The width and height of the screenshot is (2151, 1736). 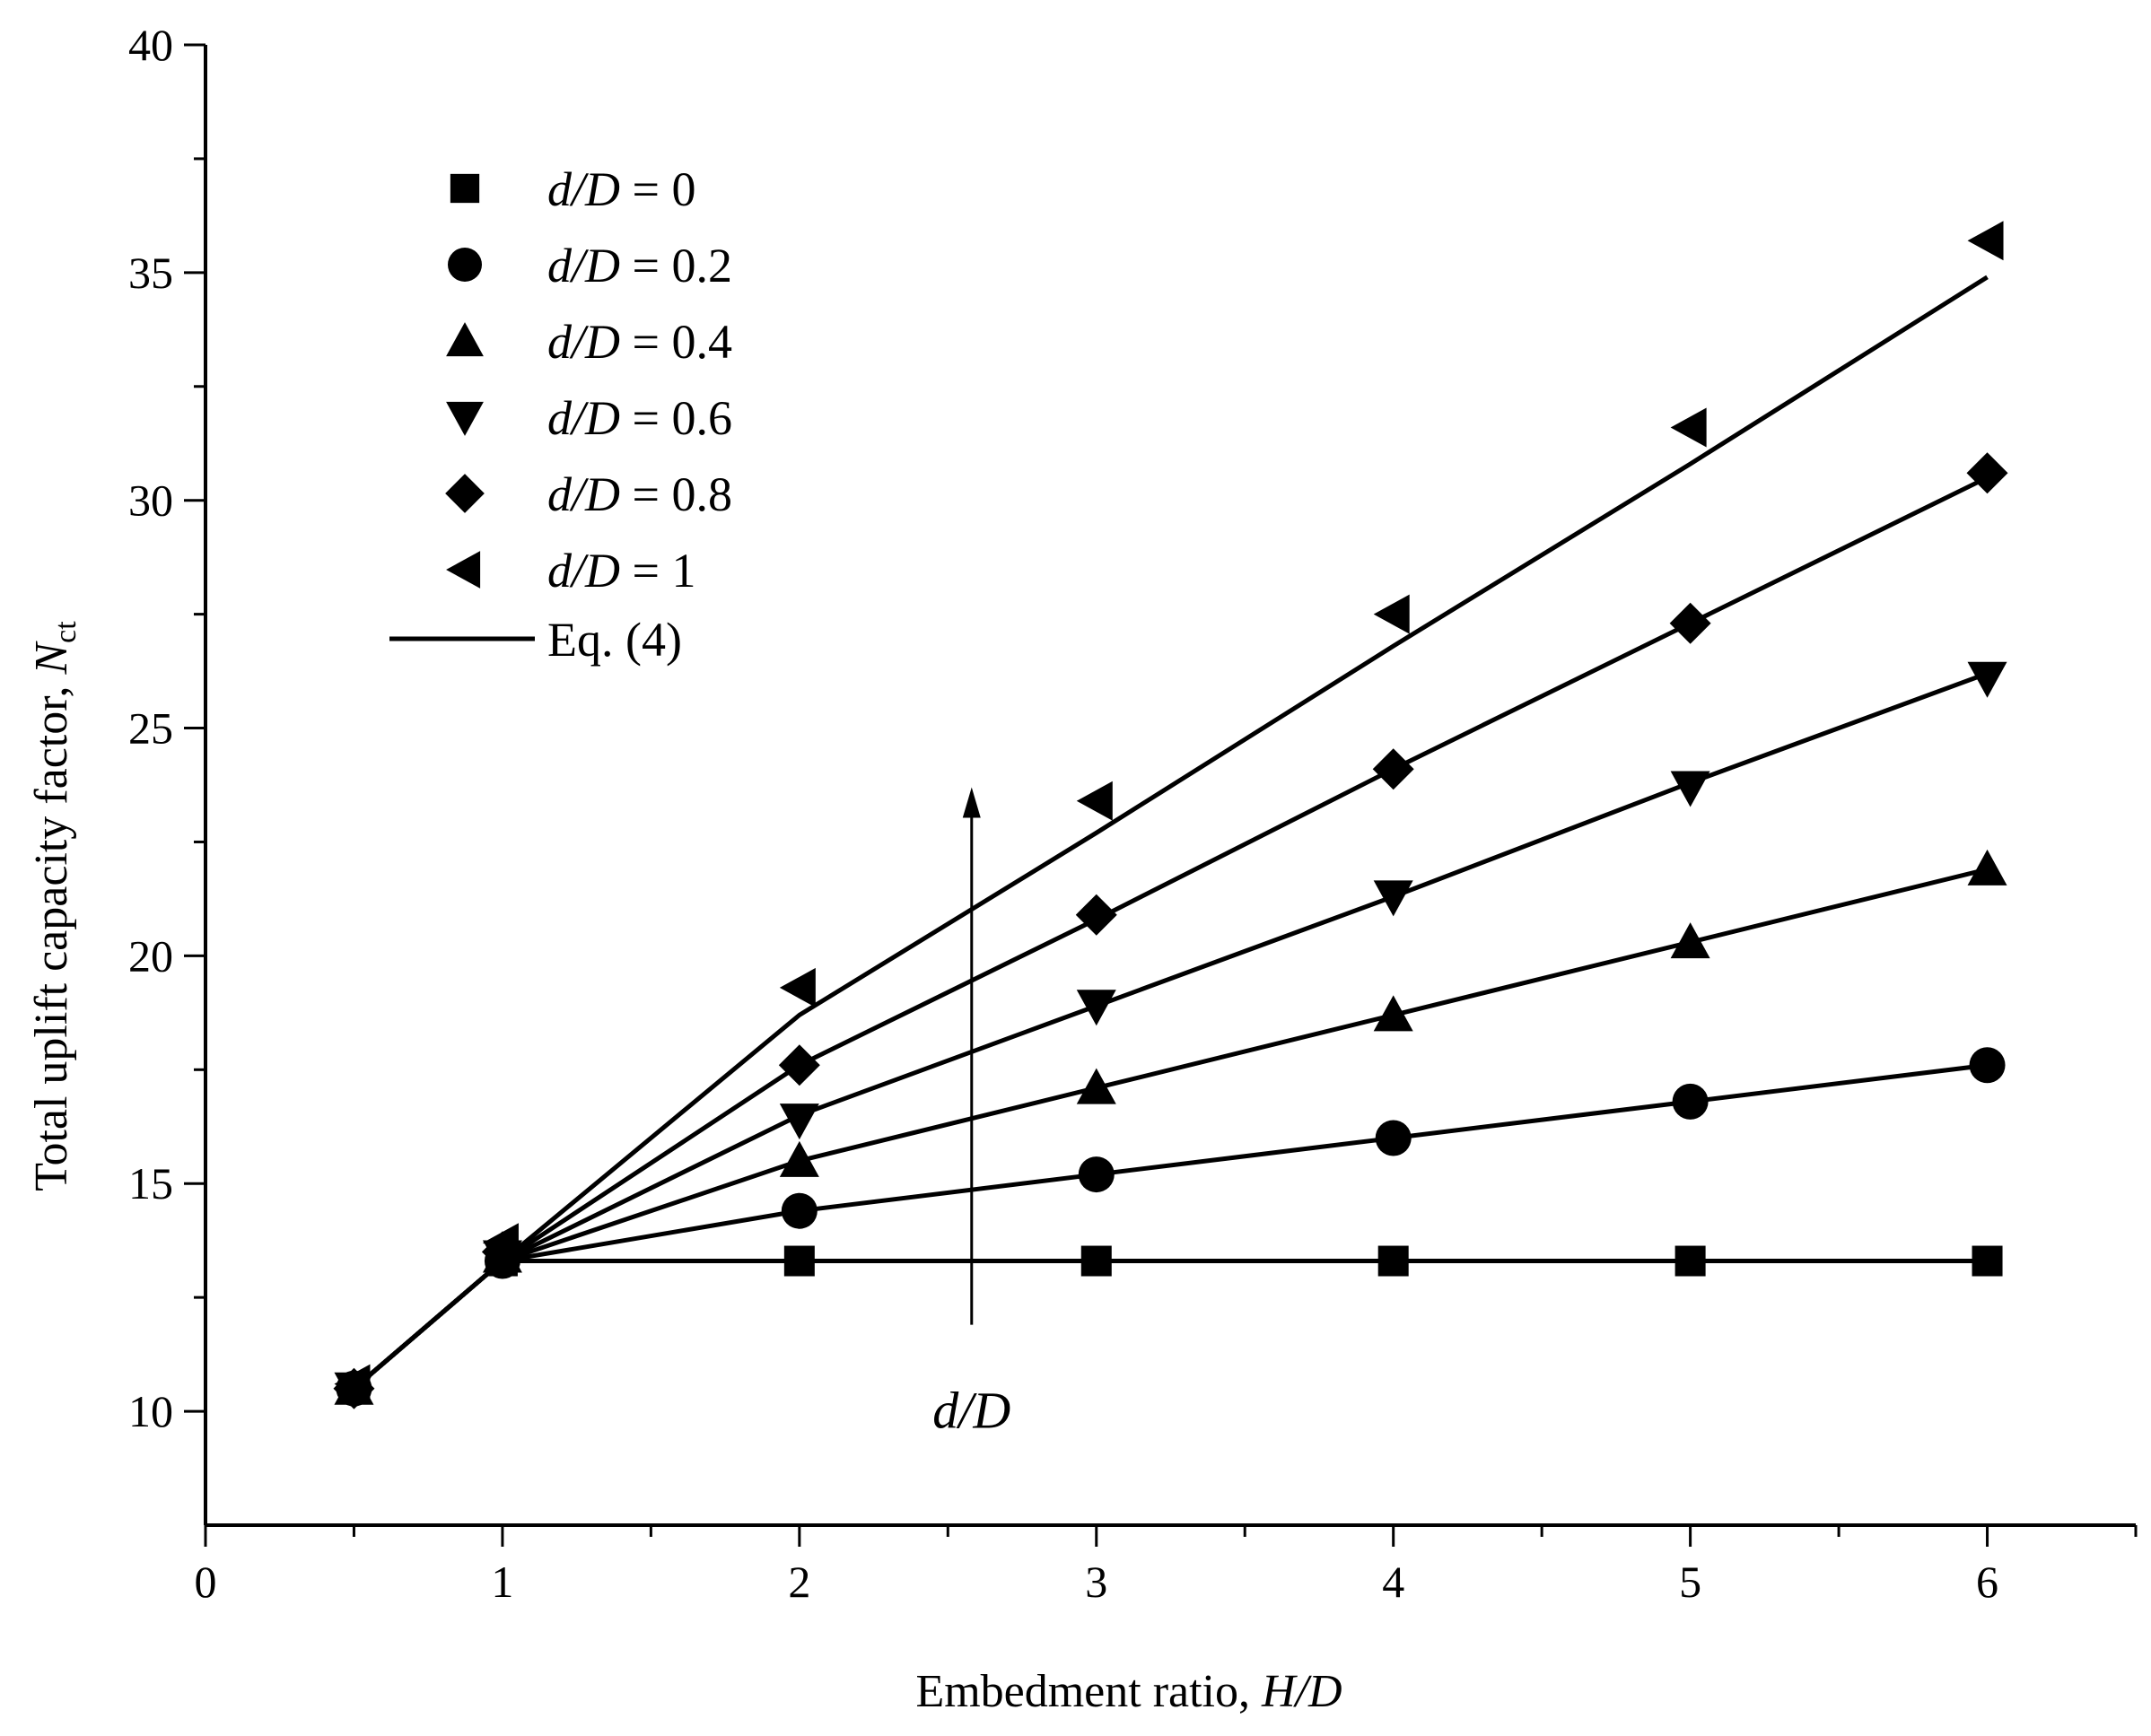 I want to click on y-tick-label: 10, so click(x=150, y=1411).